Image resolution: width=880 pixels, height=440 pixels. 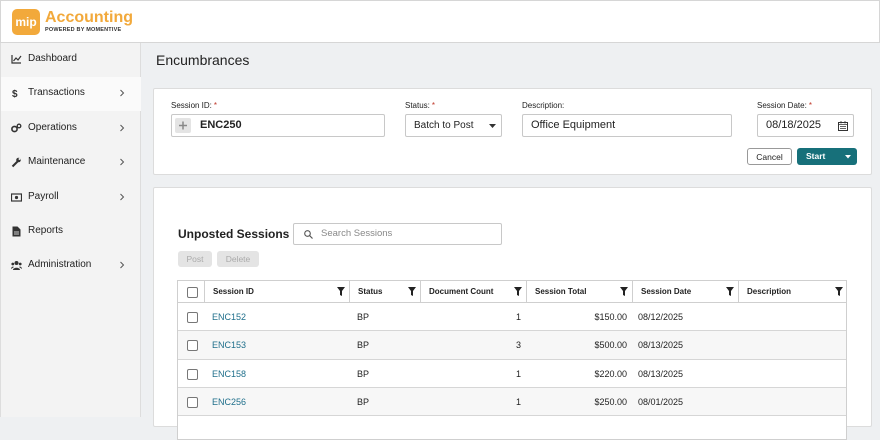 What do you see at coordinates (52, 127) in the screenshot?
I see `nav-label: Operations` at bounding box center [52, 127].